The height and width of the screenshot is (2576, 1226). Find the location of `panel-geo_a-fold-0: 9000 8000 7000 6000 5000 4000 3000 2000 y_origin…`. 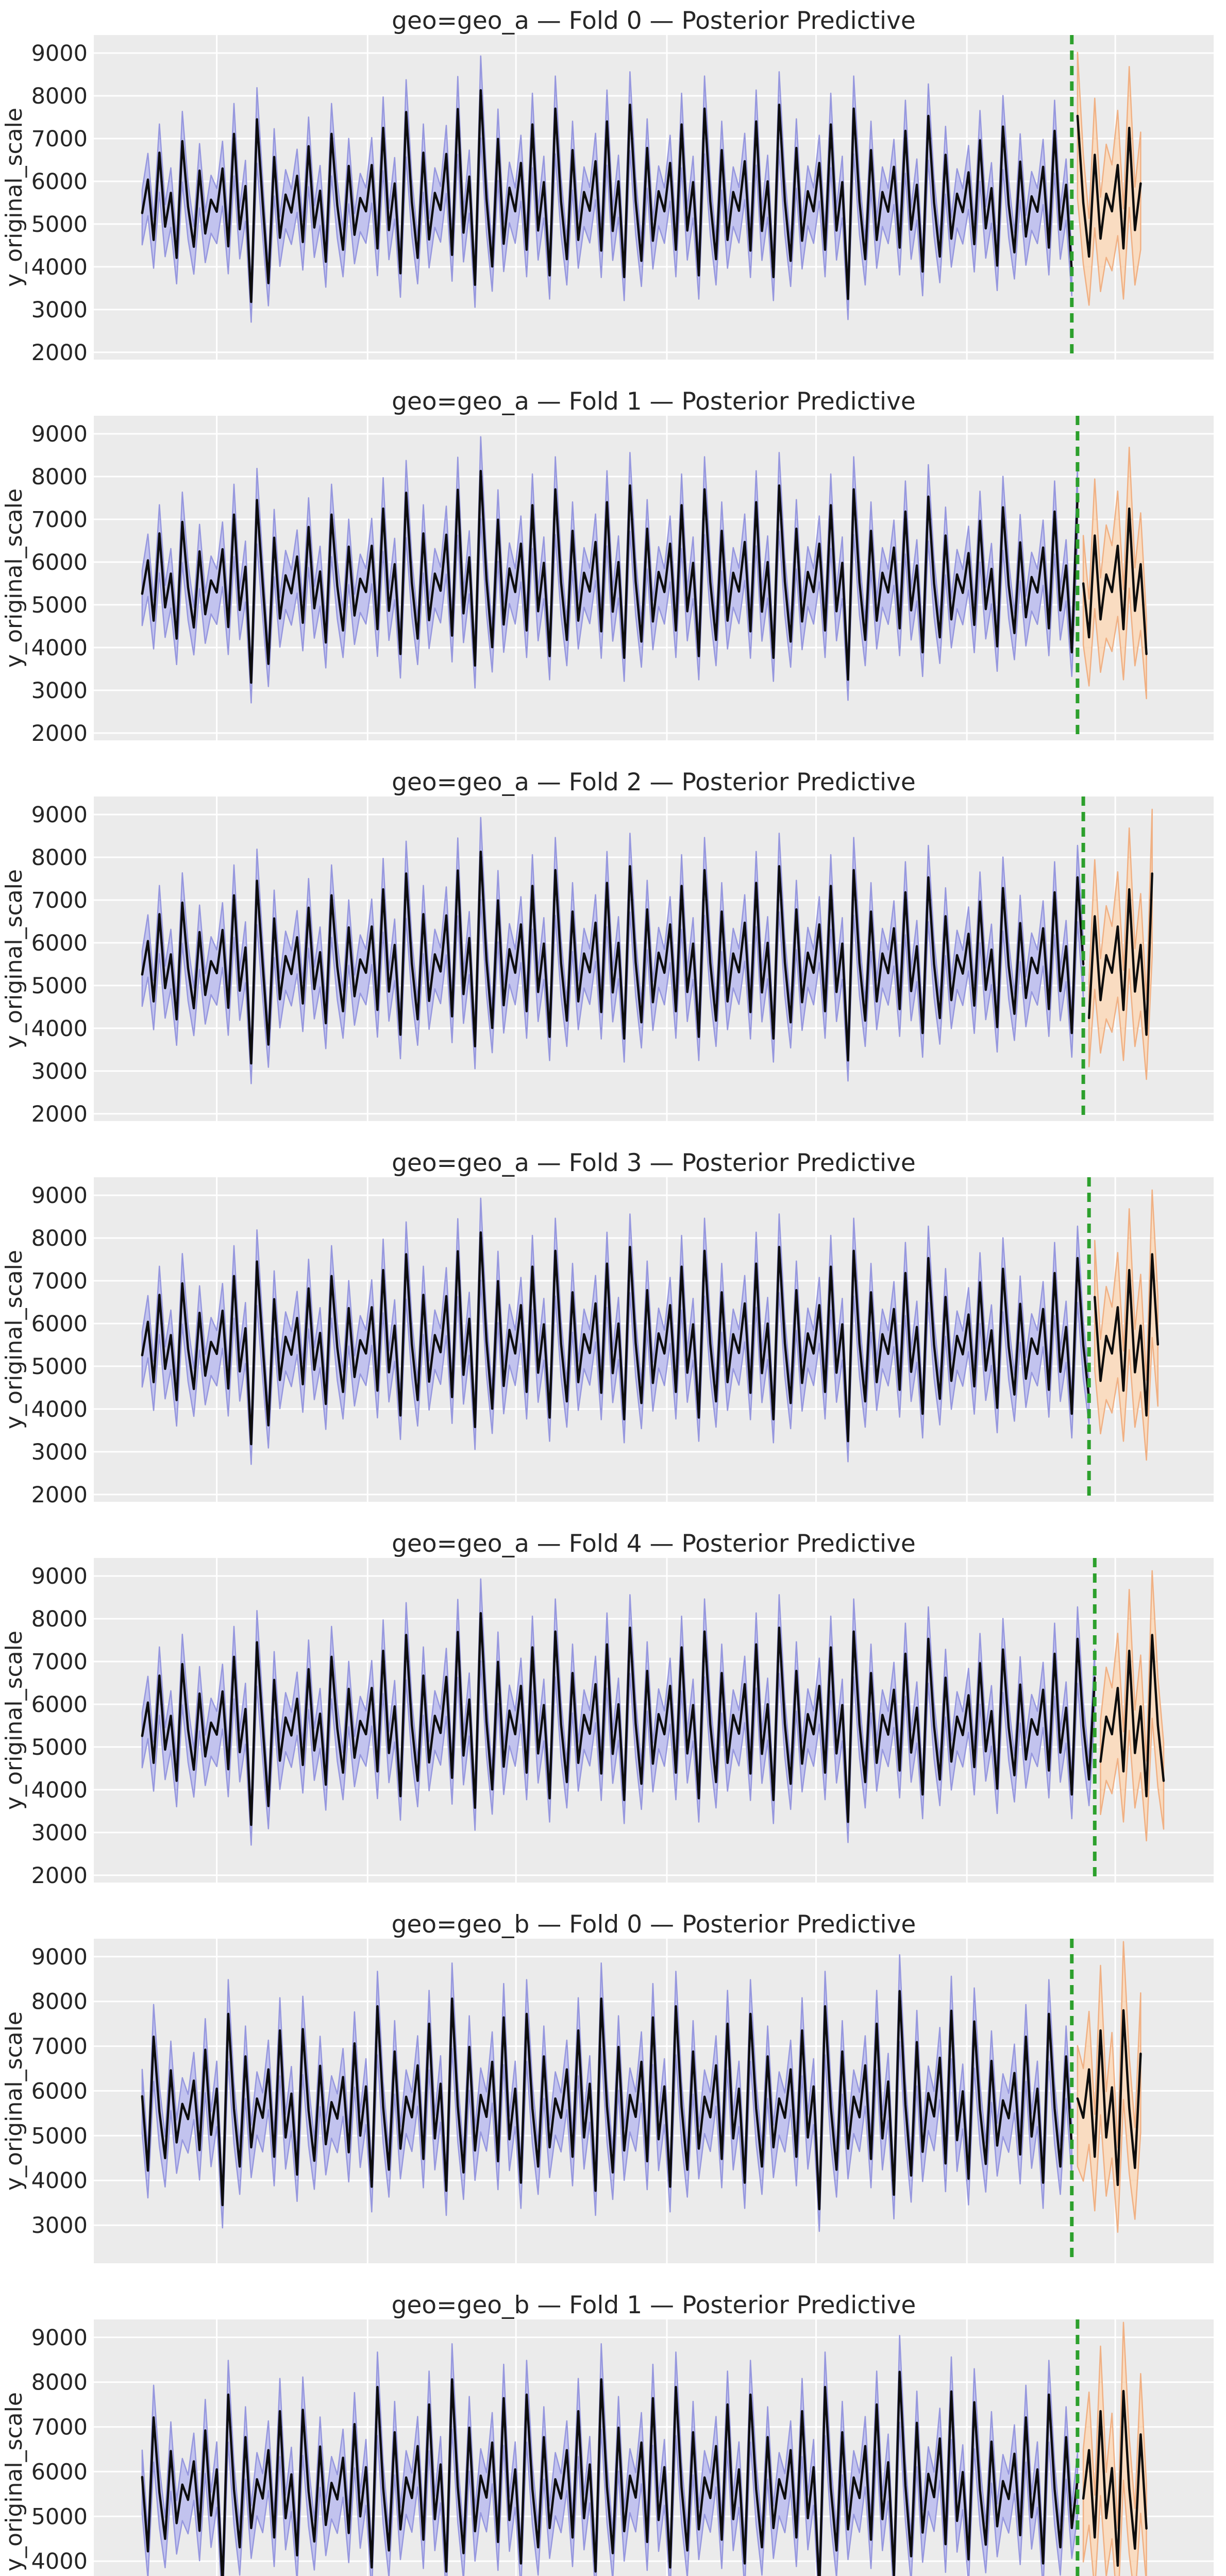

panel-geo_a-fold-0: 9000 8000 7000 6000 5000 4000 3000 2000 y_origin… is located at coordinates (607, 186).